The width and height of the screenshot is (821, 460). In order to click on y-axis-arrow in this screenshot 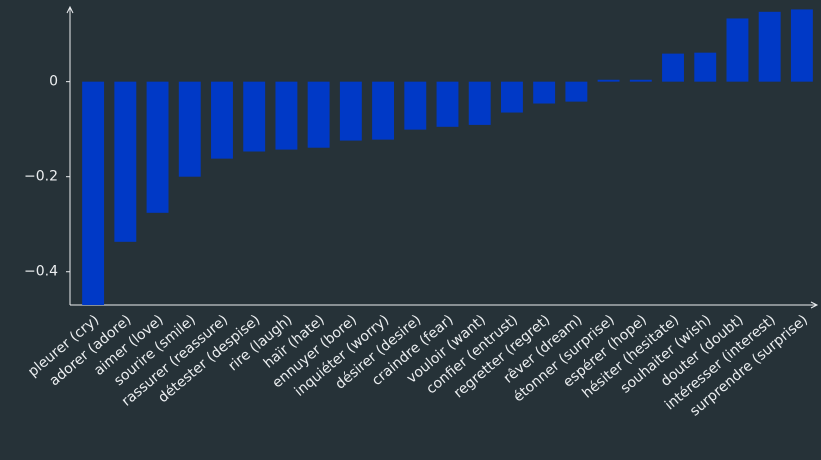, I will do `click(70, 9)`.